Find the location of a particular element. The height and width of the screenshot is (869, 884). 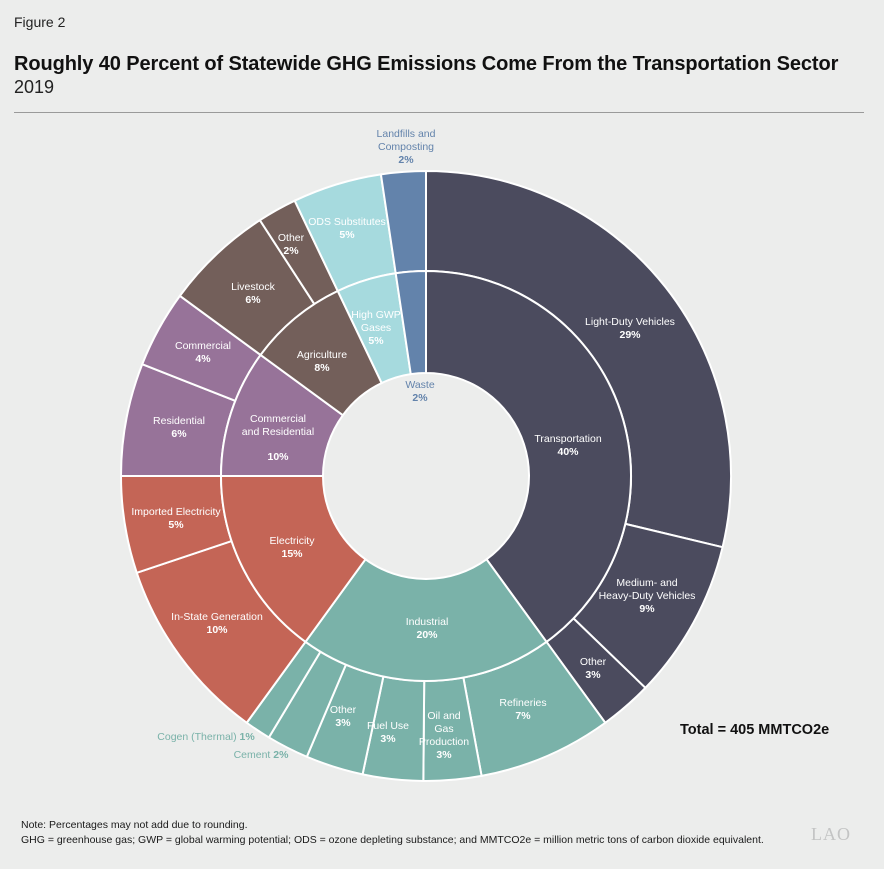

slice-electricity is located at coordinates (293, 559).